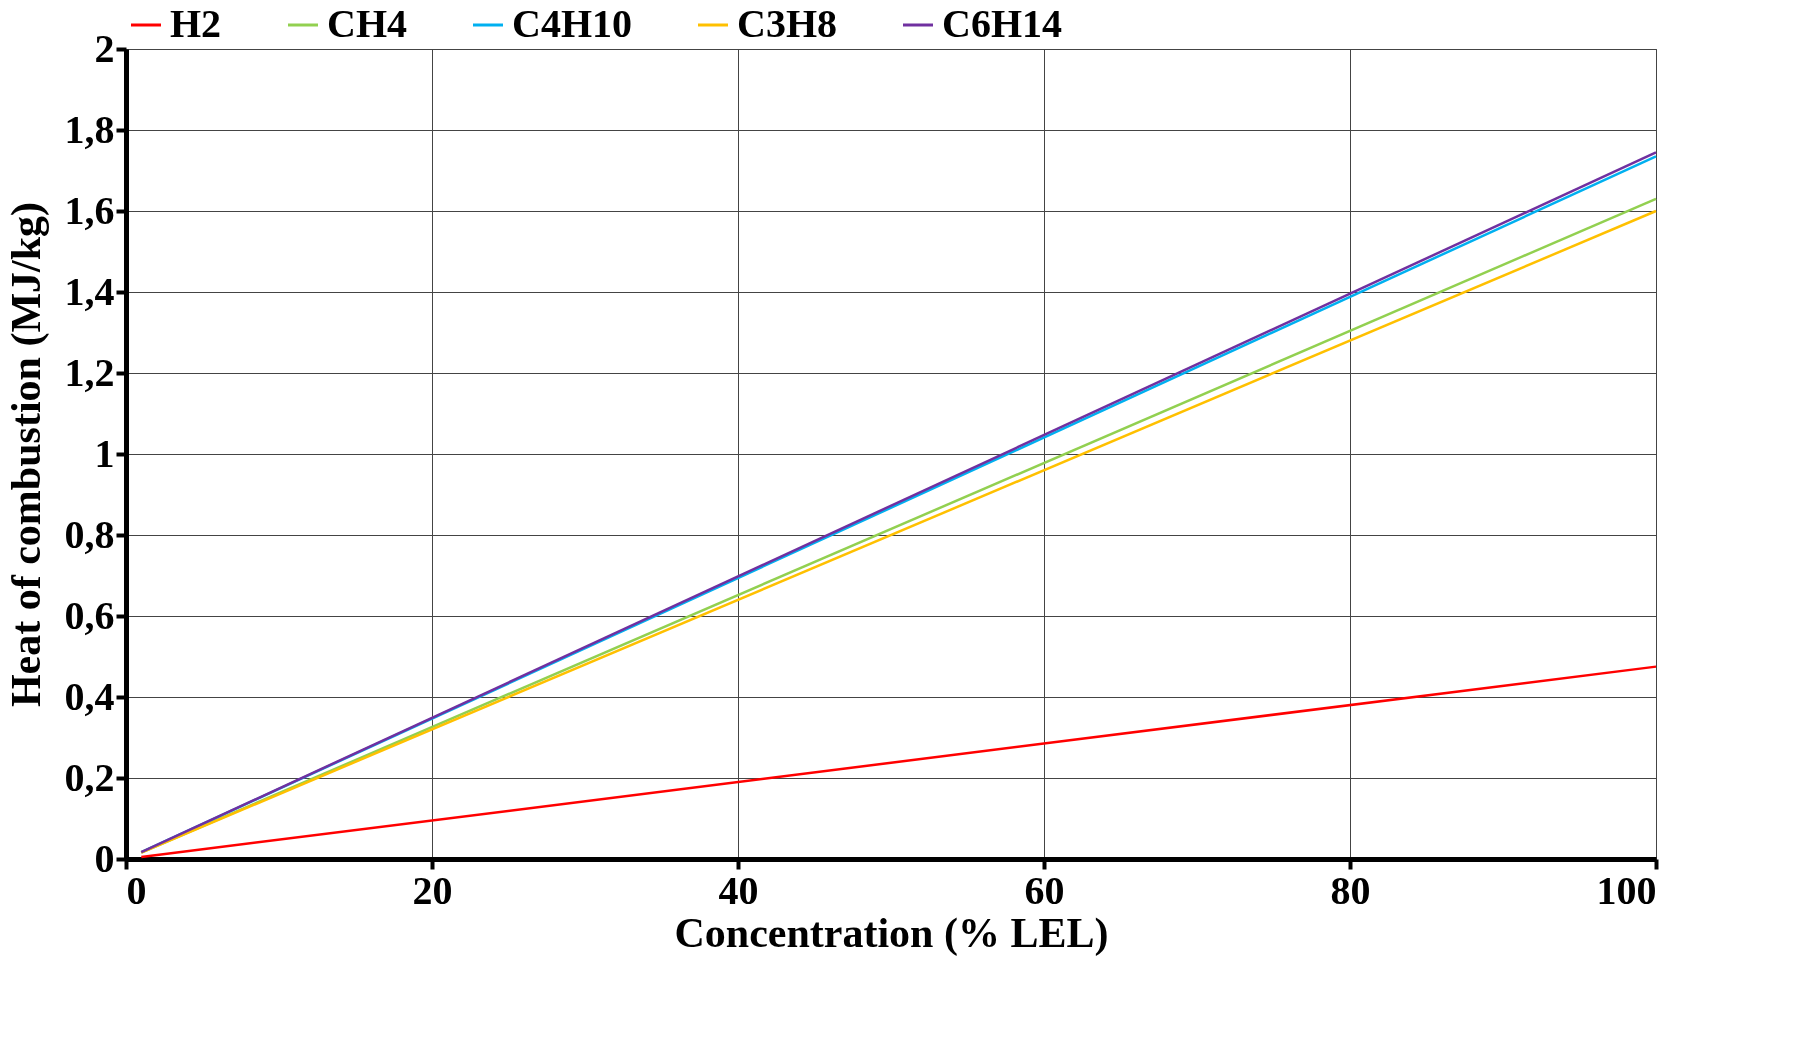 Image resolution: width=1805 pixels, height=1041 pixels. I want to click on y-tick-label: 0, so click(104, 858).